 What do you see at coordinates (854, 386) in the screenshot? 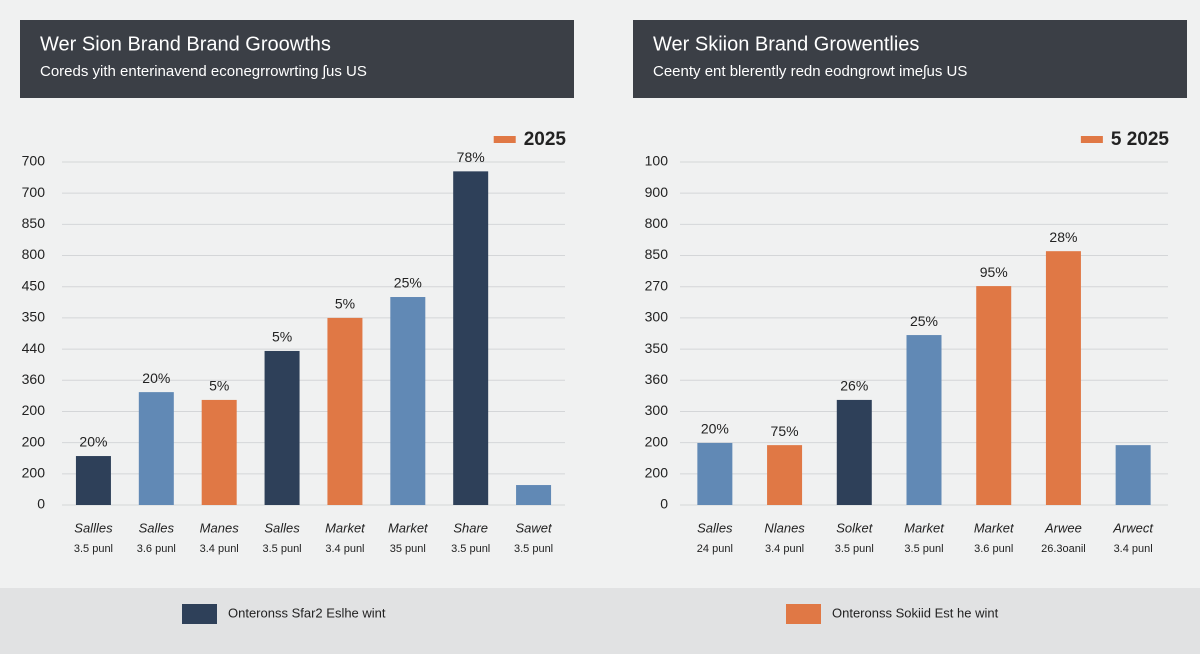
I see `bar-label: 26%` at bounding box center [854, 386].